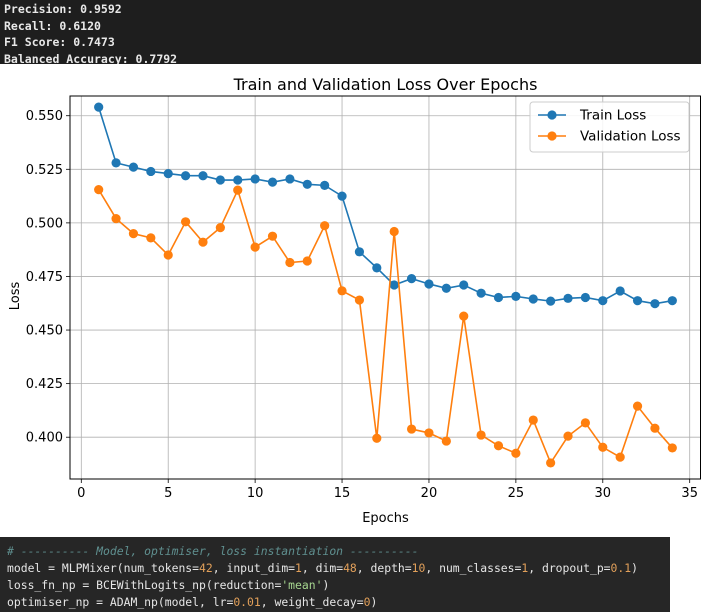 The height and width of the screenshot is (612, 701). Describe the element at coordinates (342, 493) in the screenshot. I see `x-tick-label: 15` at that location.